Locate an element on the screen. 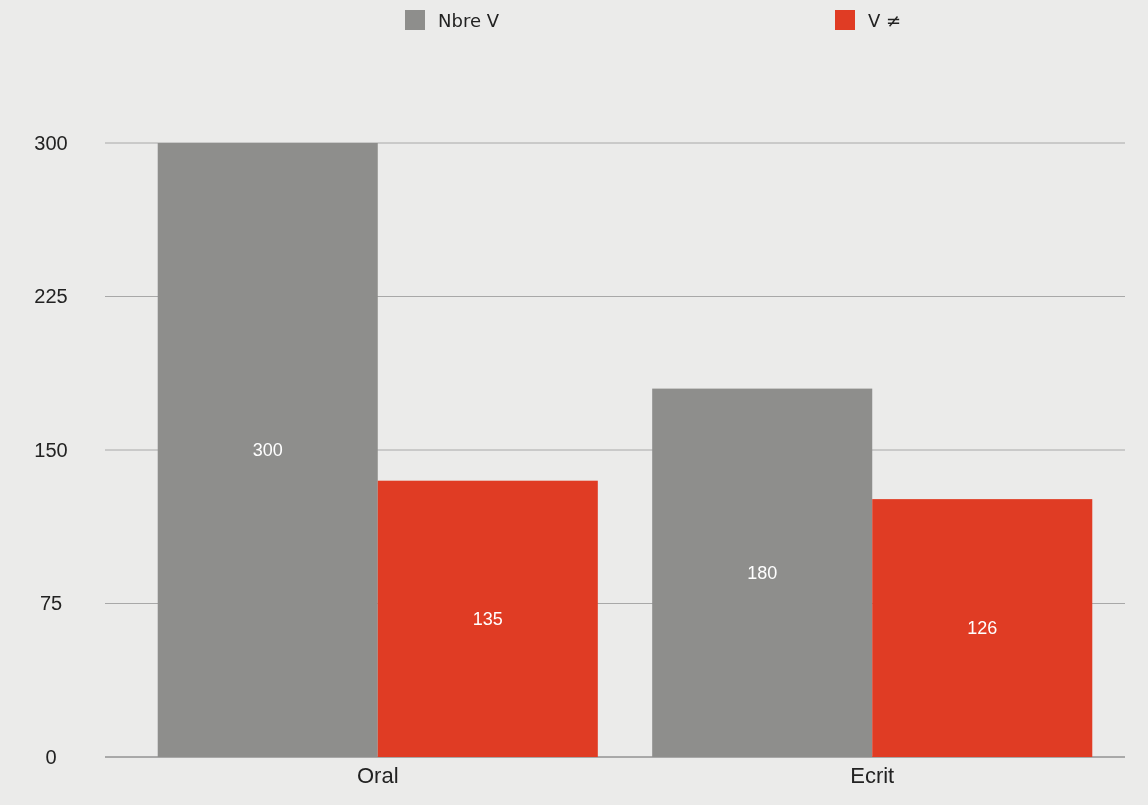 Image resolution: width=1148 pixels, height=805 pixels. x-tick-label: Ecrit is located at coordinates (872, 775).